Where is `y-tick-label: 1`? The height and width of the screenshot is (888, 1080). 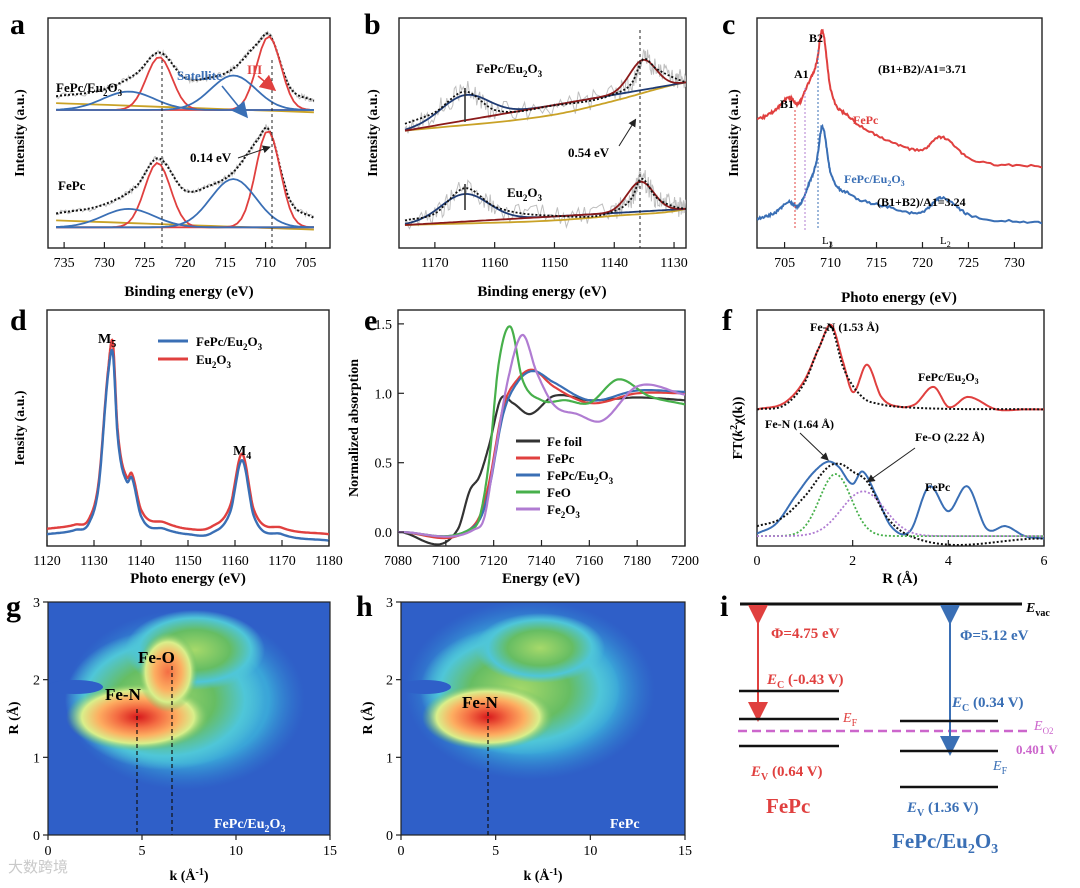
y-tick-label: 1 is located at coordinates (389, 758).